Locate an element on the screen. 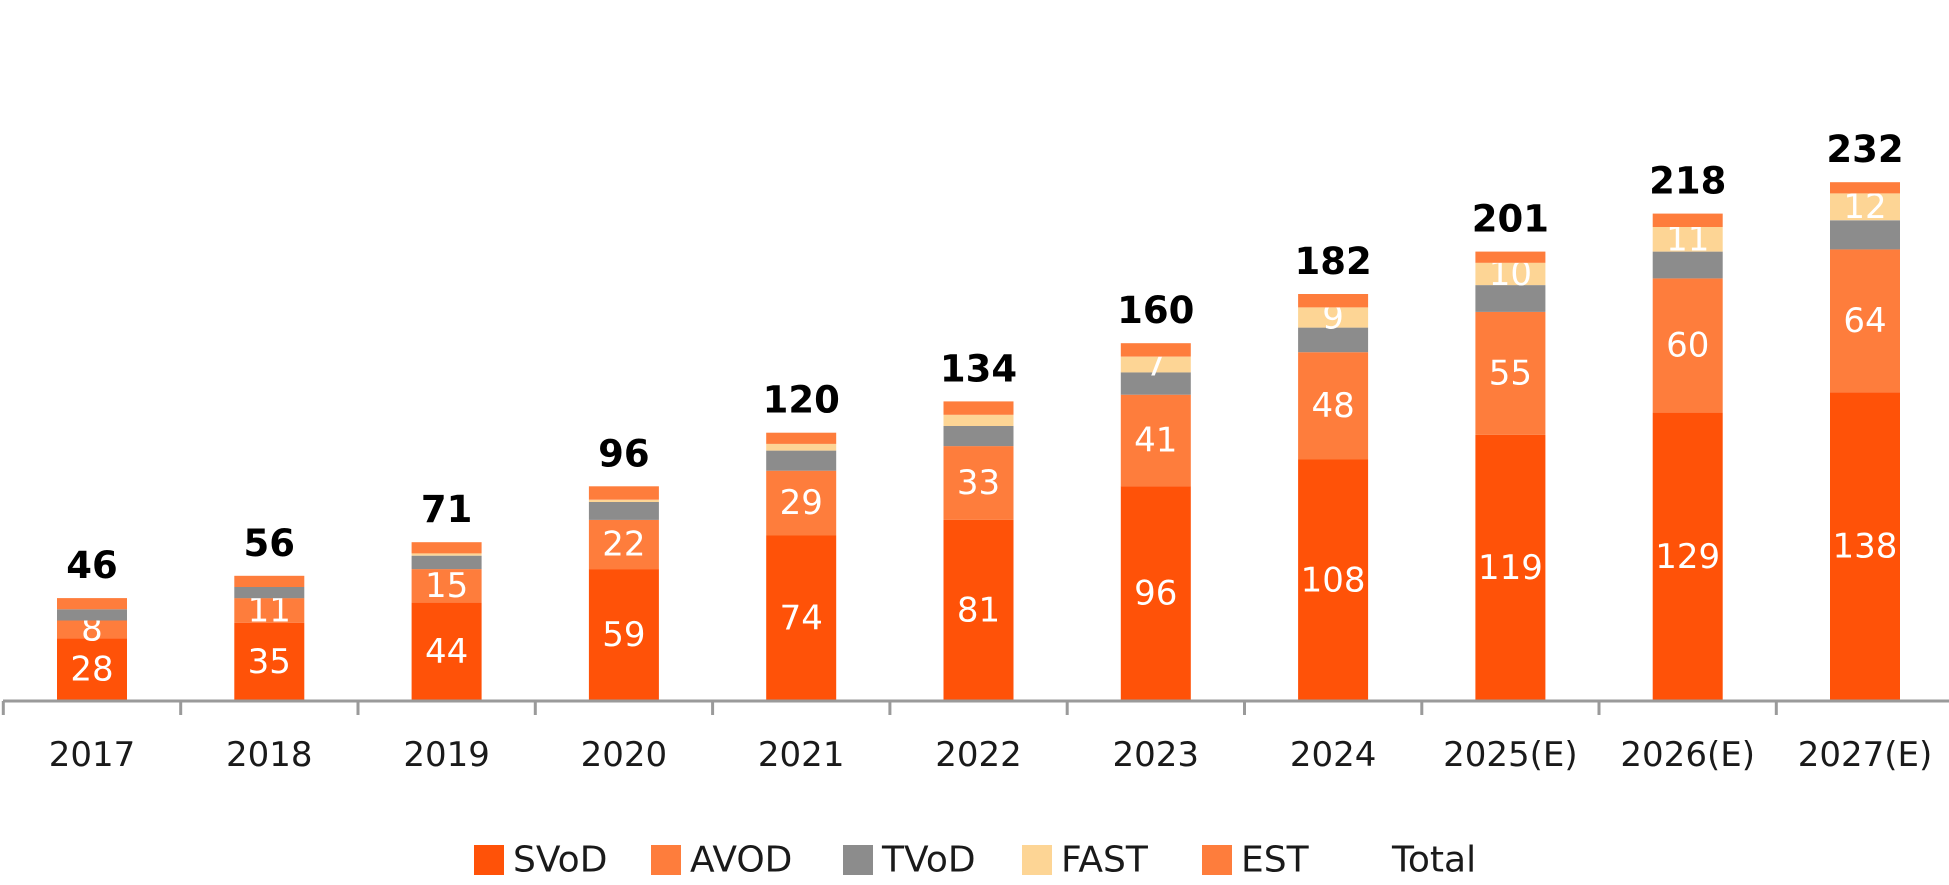 The height and width of the screenshot is (885, 1949). bar-est-2019 is located at coordinates (446, 548).